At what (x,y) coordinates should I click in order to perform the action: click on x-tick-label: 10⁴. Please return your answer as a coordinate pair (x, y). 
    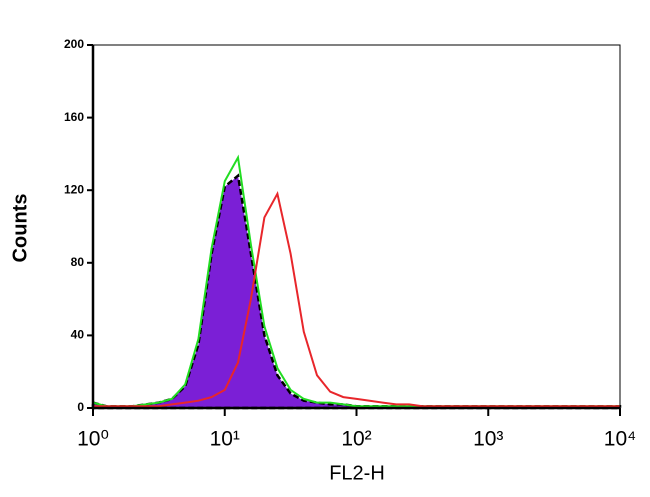
    Looking at the image, I should click on (620, 439).